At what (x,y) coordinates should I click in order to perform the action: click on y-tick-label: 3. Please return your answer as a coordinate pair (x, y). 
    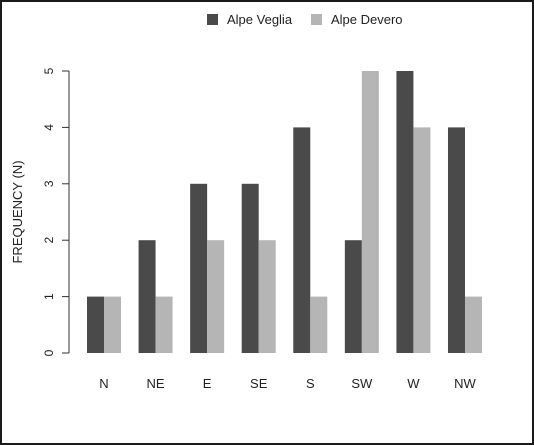
    Looking at the image, I should click on (49, 183).